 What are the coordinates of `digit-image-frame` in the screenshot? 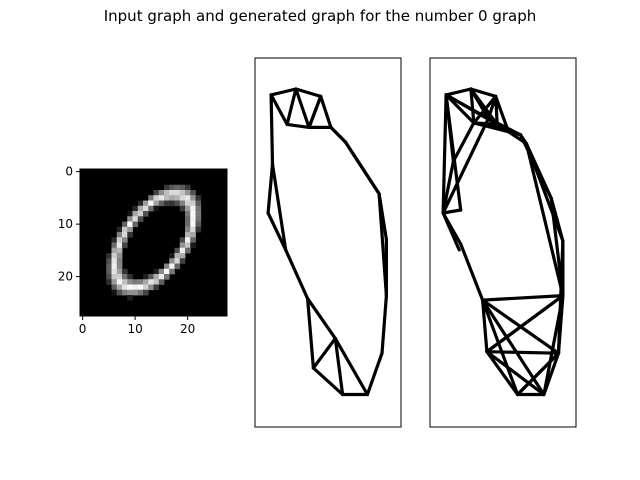 It's located at (153, 242).